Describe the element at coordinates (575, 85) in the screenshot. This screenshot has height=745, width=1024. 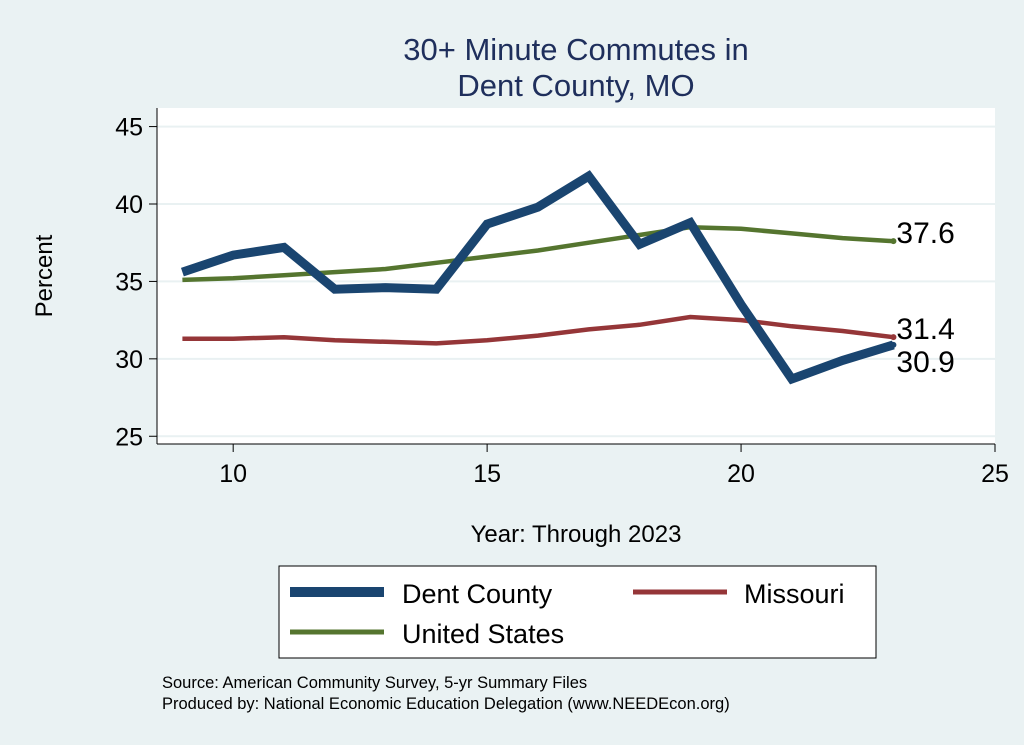
I see `chart-title-line-2: Dent County, MO` at that location.